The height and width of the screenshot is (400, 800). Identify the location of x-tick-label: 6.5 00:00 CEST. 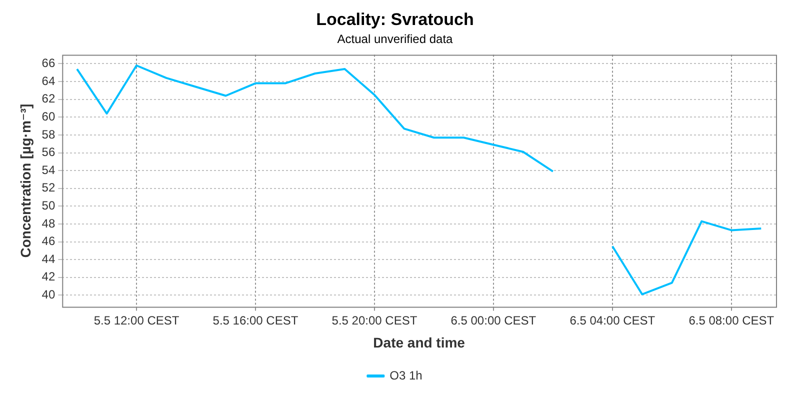
(493, 320).